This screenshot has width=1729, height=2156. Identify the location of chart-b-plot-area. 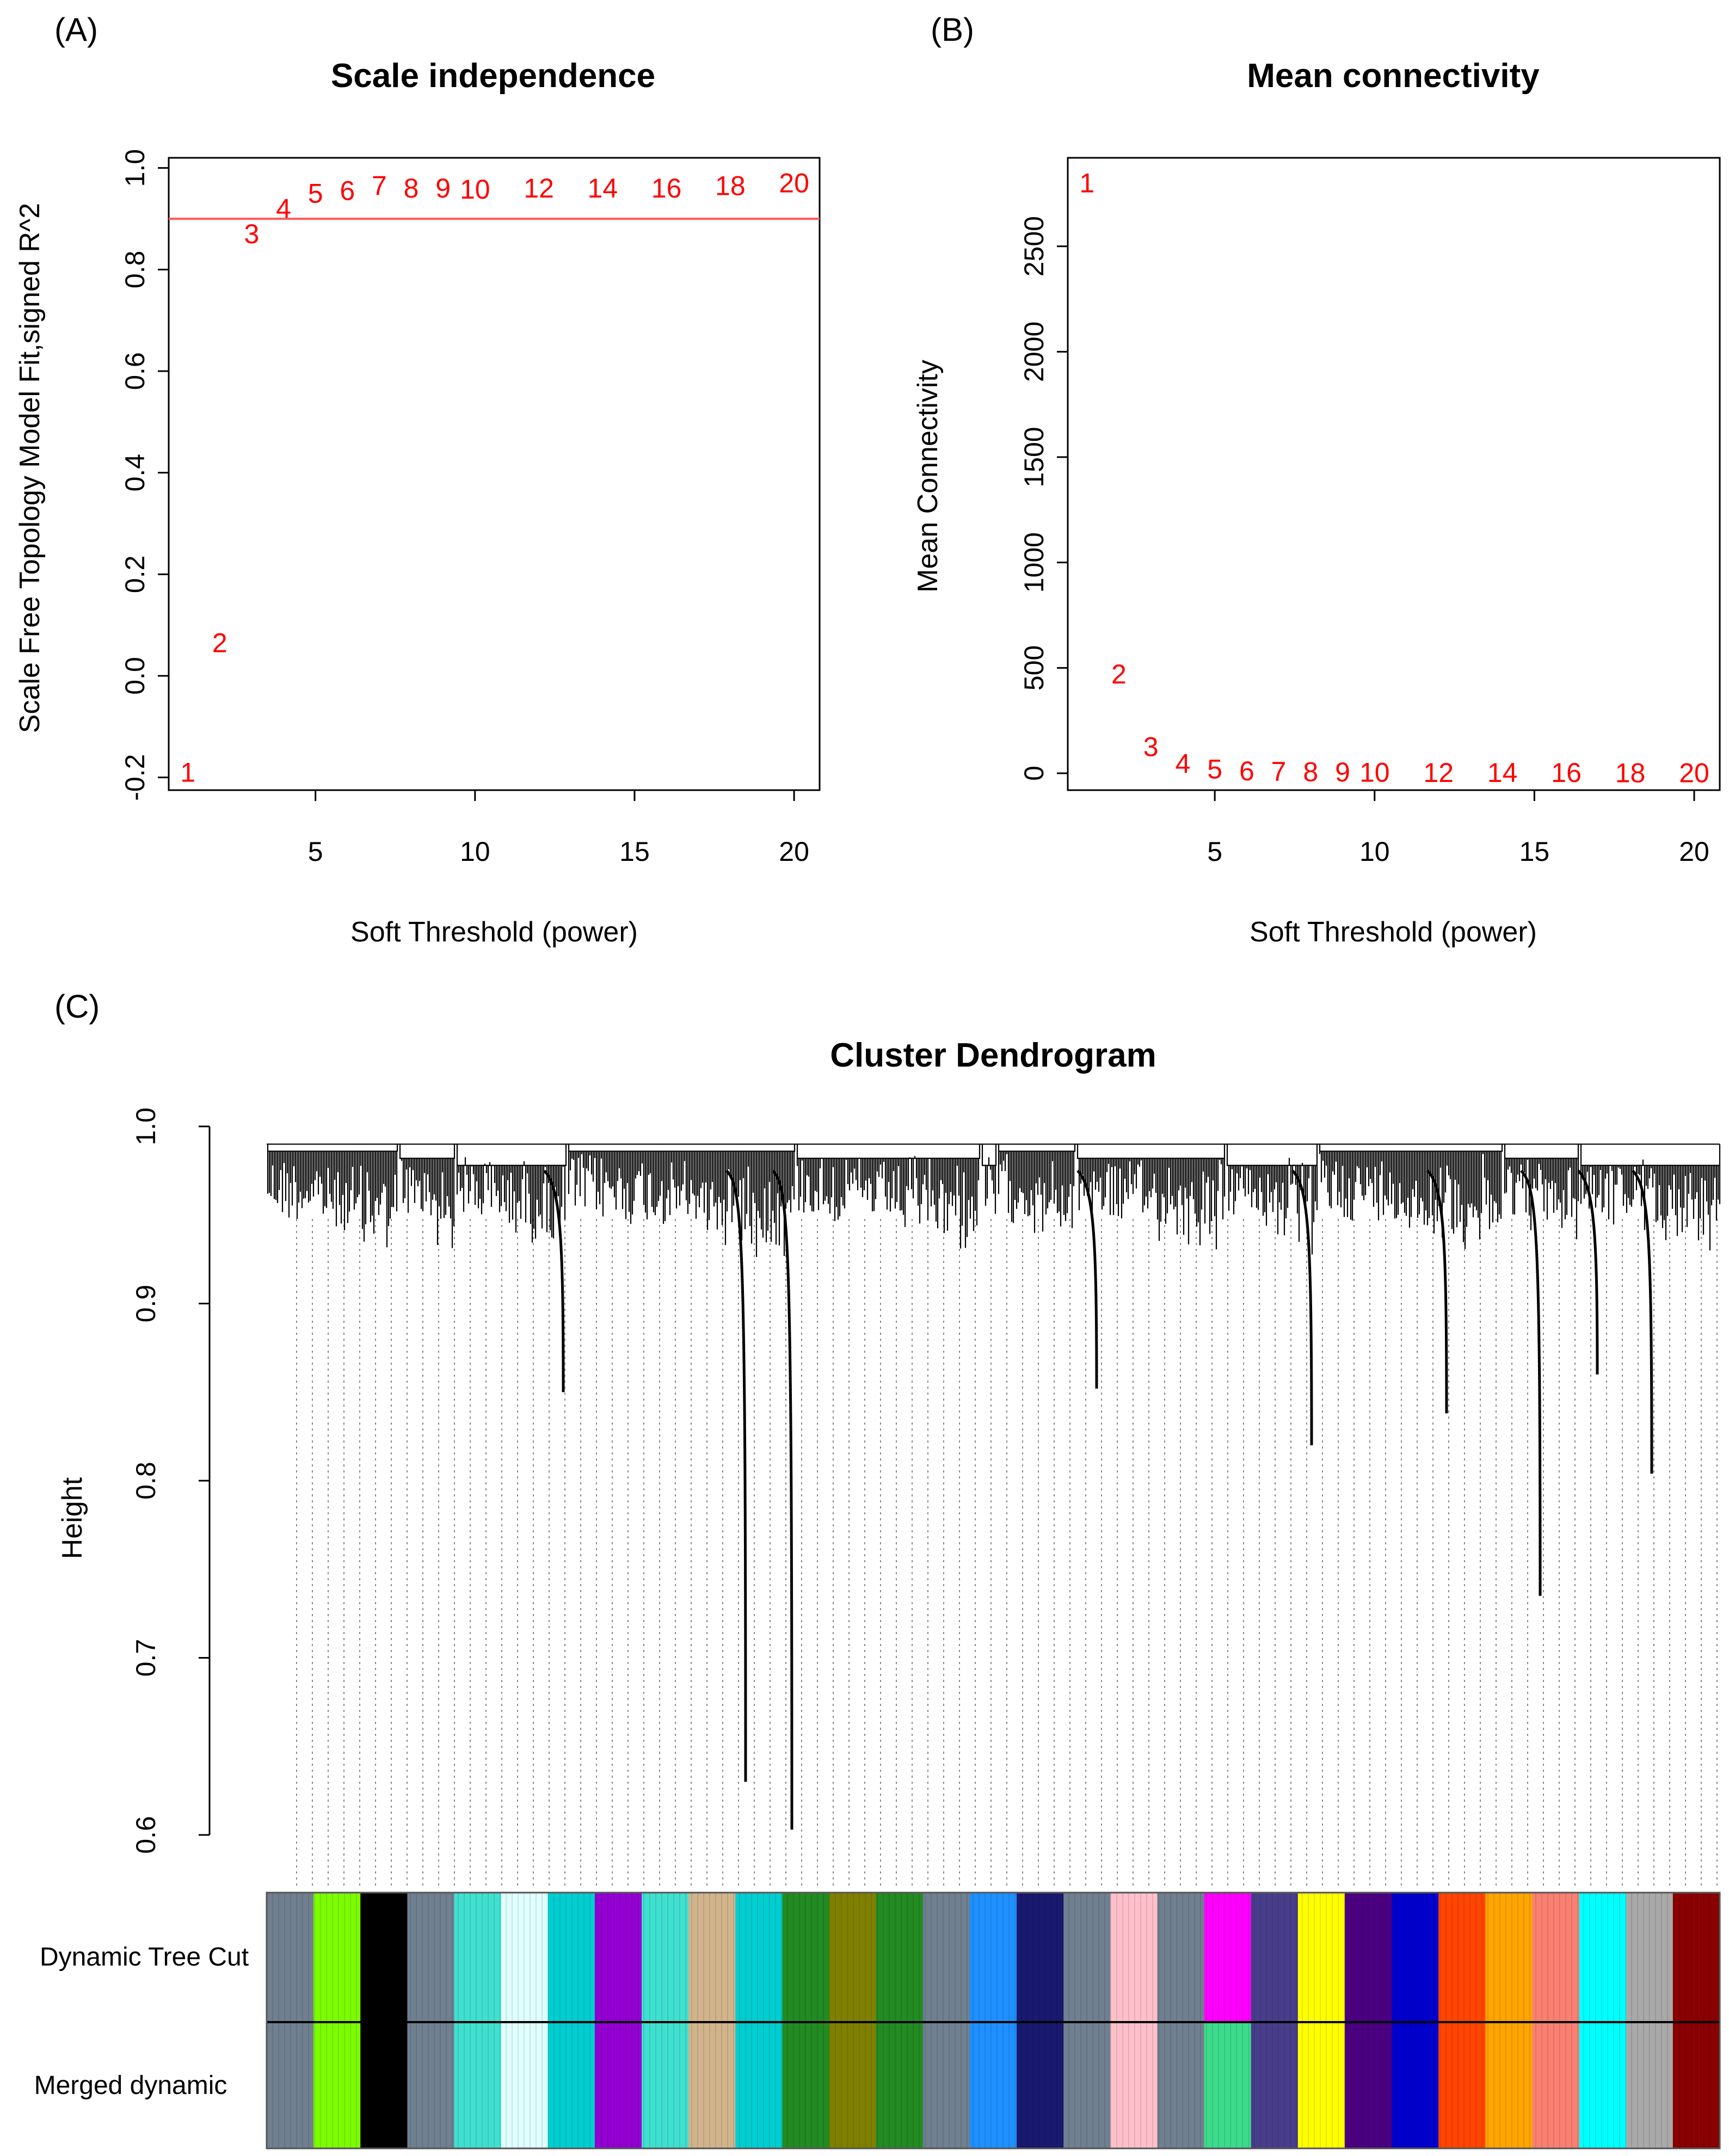
(1394, 474).